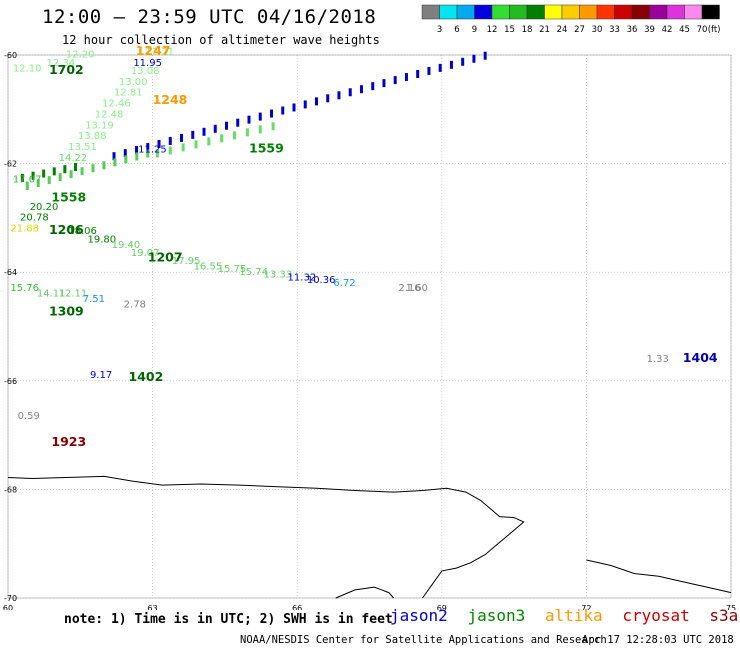  What do you see at coordinates (73, 294) in the screenshot?
I see `swh-label: 12.11` at bounding box center [73, 294].